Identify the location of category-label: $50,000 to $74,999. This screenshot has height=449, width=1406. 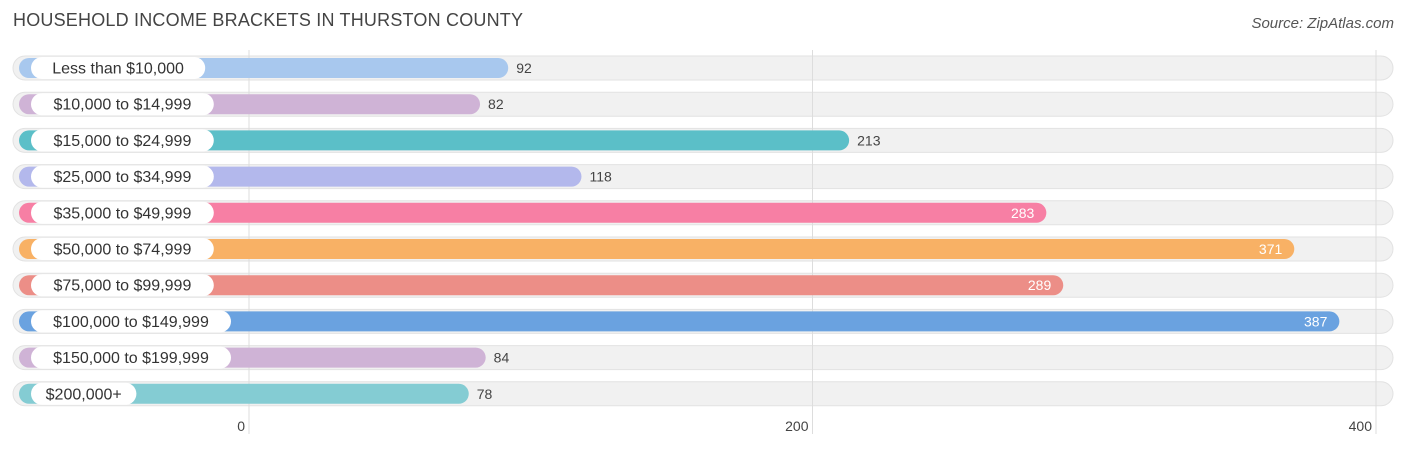
(122, 250).